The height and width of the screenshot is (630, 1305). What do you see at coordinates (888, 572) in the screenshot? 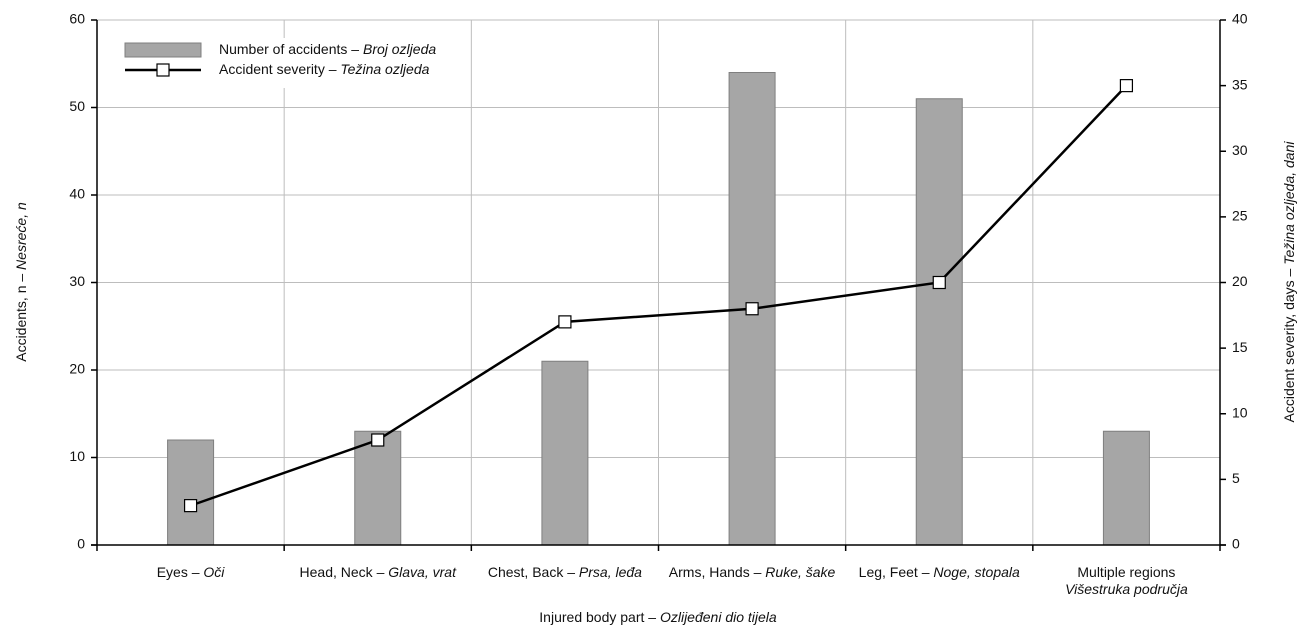
I see `text-part: Leg, Feet` at bounding box center [888, 572].